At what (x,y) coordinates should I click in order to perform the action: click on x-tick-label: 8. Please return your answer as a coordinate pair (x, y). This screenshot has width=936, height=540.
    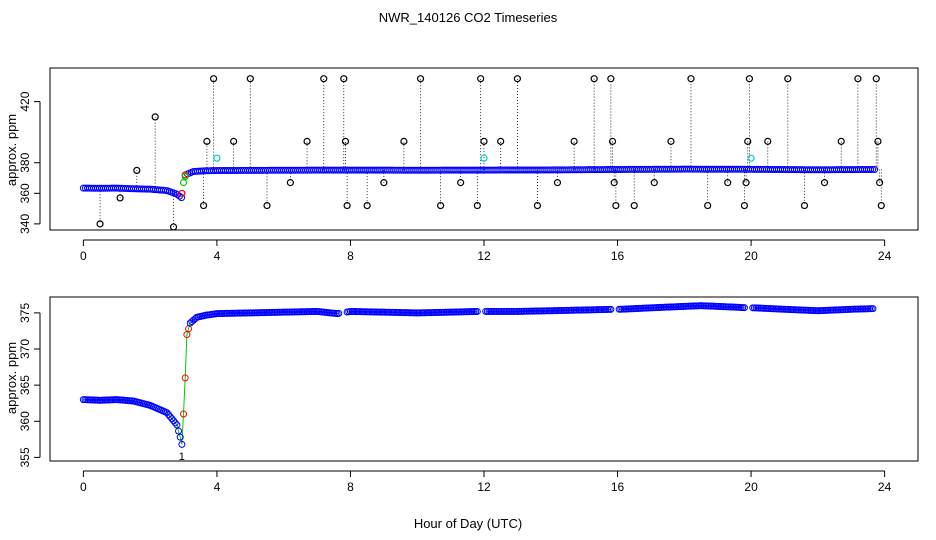
    Looking at the image, I should click on (350, 487).